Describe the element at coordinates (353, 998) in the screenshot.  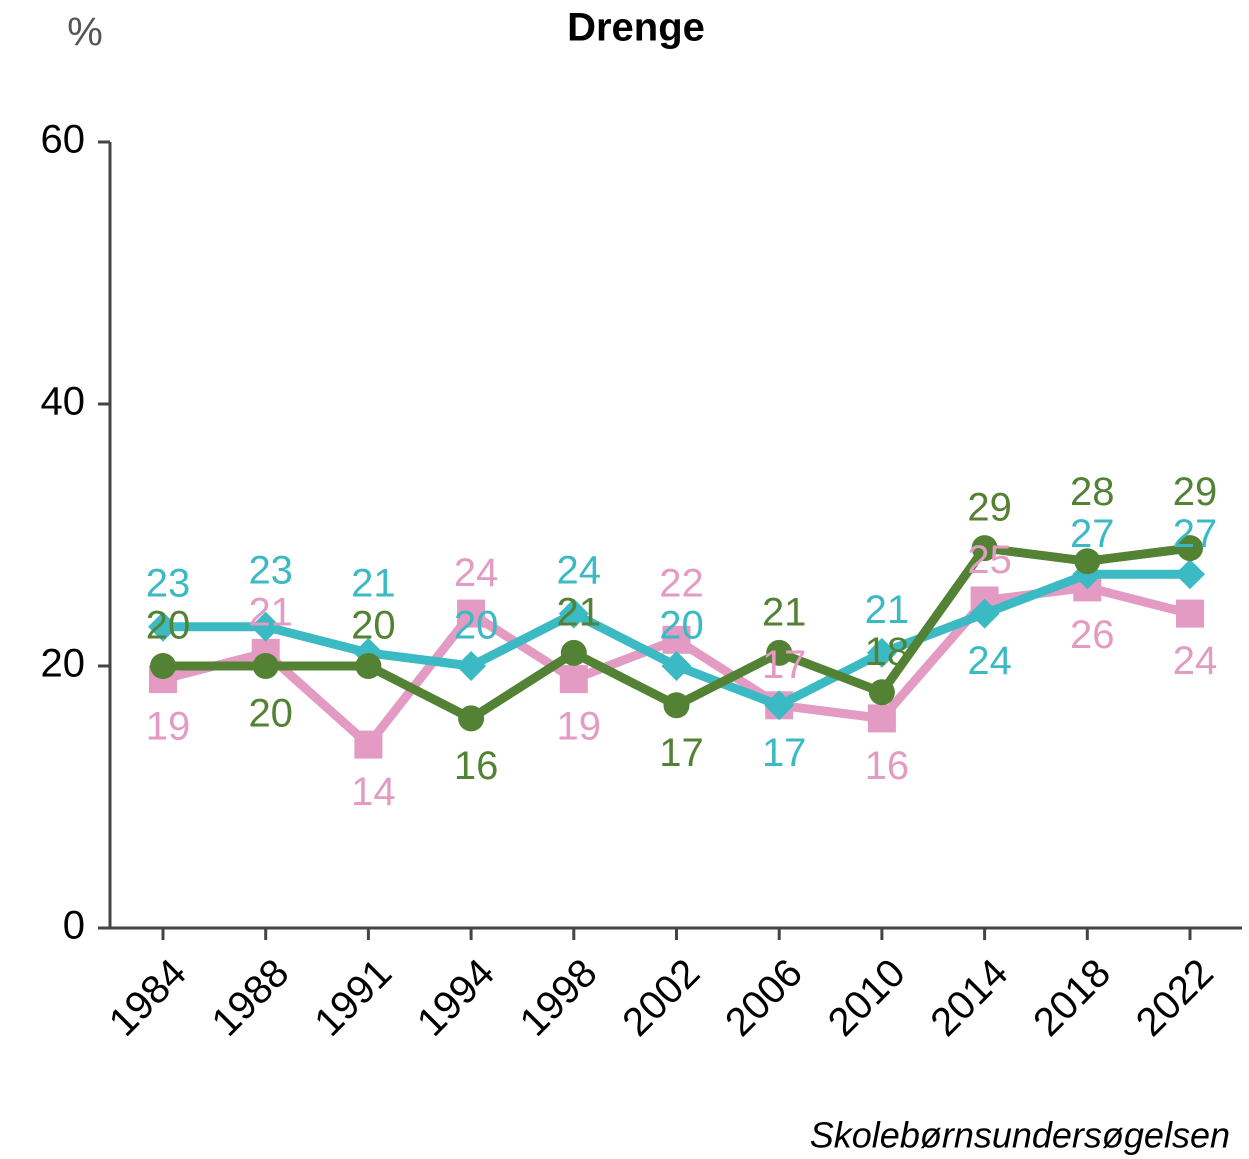
I see `x-tick-label: 1991` at that location.